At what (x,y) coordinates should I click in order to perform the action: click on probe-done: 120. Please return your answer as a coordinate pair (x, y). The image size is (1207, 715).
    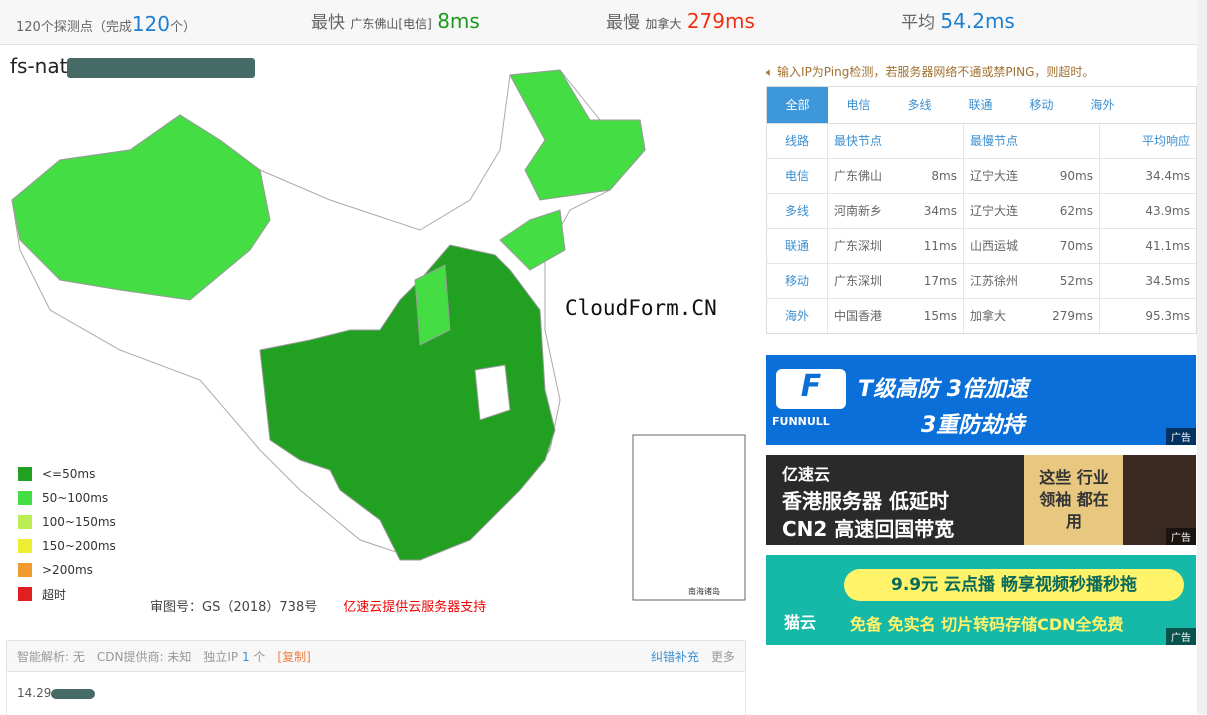
    Looking at the image, I should click on (151, 24).